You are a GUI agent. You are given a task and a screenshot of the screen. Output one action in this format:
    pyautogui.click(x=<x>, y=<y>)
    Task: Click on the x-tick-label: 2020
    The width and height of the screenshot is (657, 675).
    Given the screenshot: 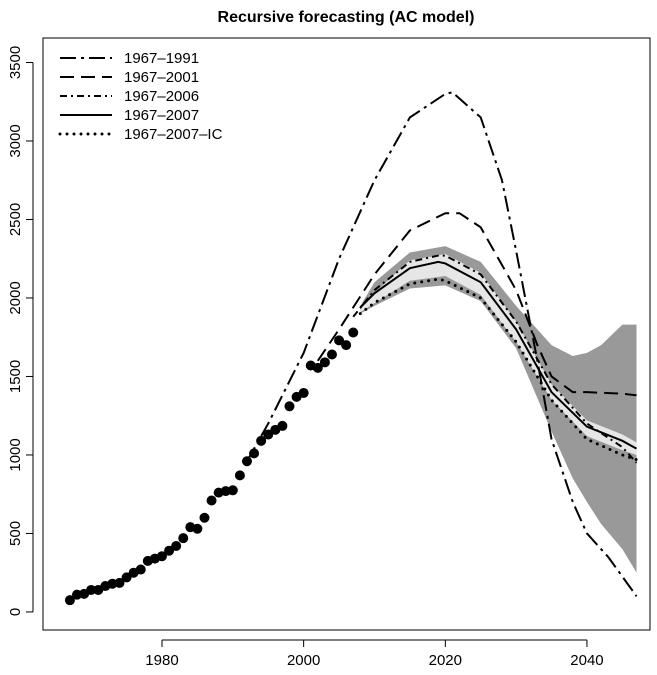 What is the action you would take?
    pyautogui.click(x=445, y=660)
    